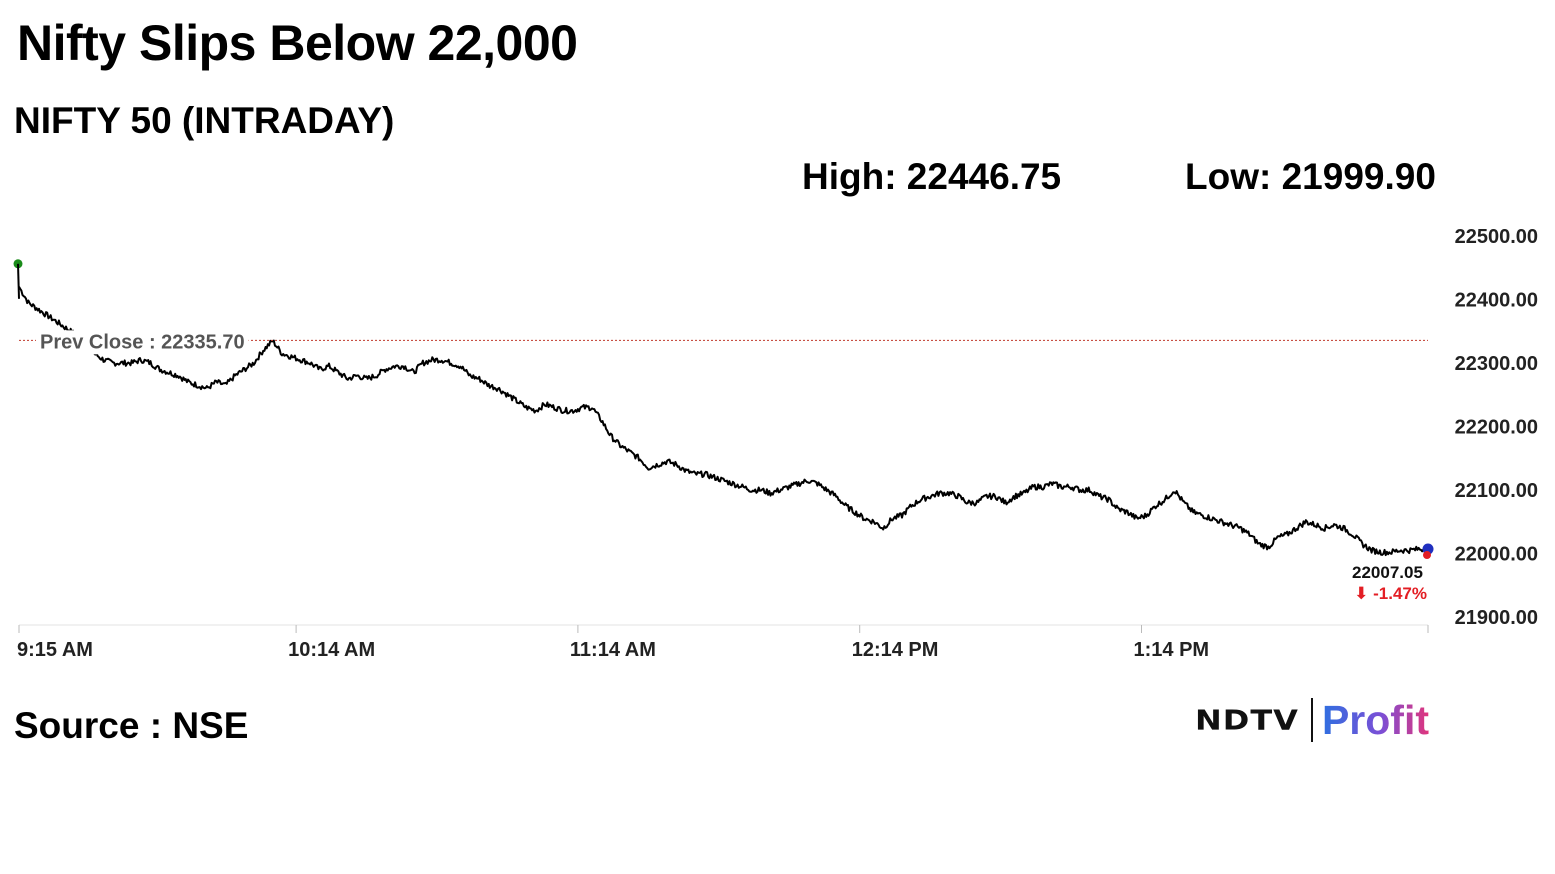  Describe the element at coordinates (297, 43) in the screenshot. I see `headline: Nifty Slips Below 22,000` at that location.